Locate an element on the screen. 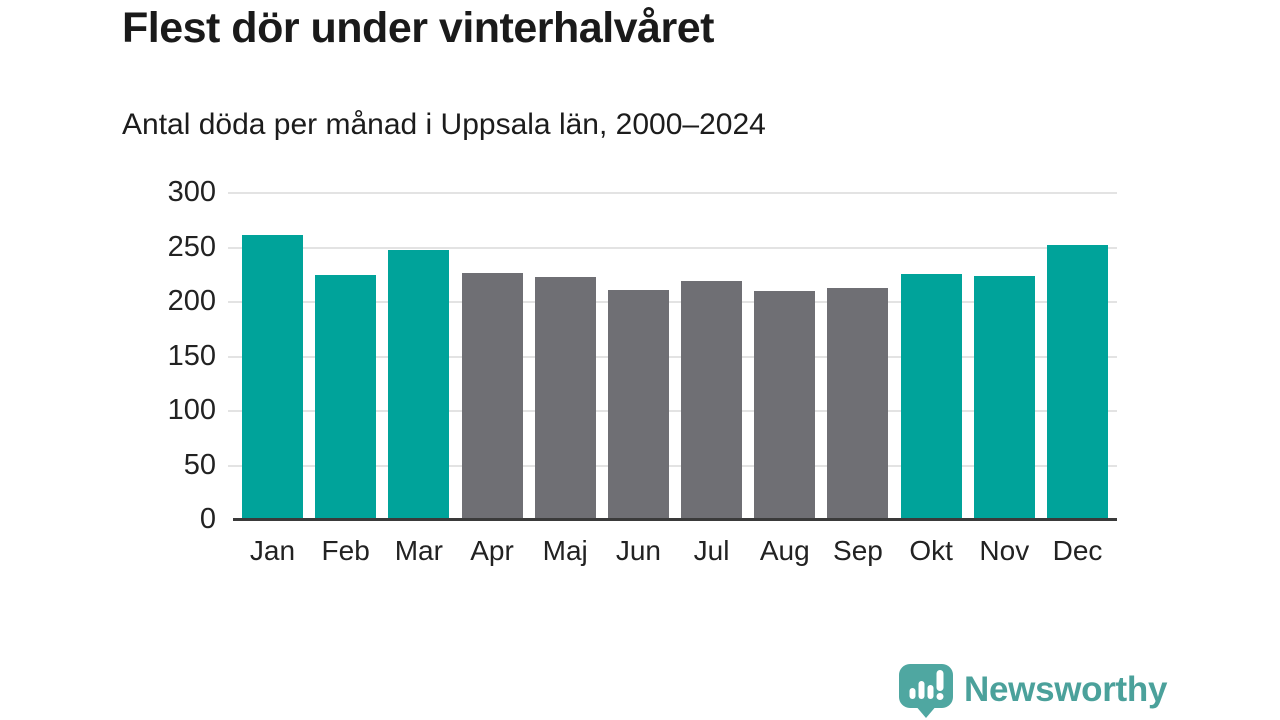  bar-mar is located at coordinates (419, 384).